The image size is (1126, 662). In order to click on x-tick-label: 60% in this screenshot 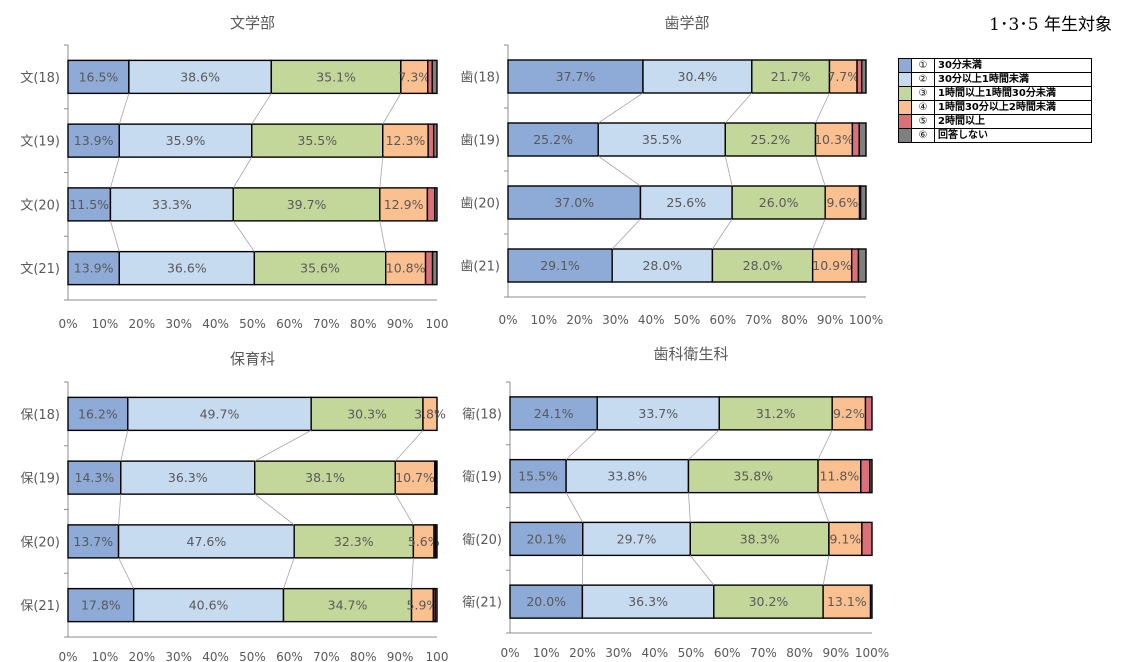, I will do `click(289, 656)`.